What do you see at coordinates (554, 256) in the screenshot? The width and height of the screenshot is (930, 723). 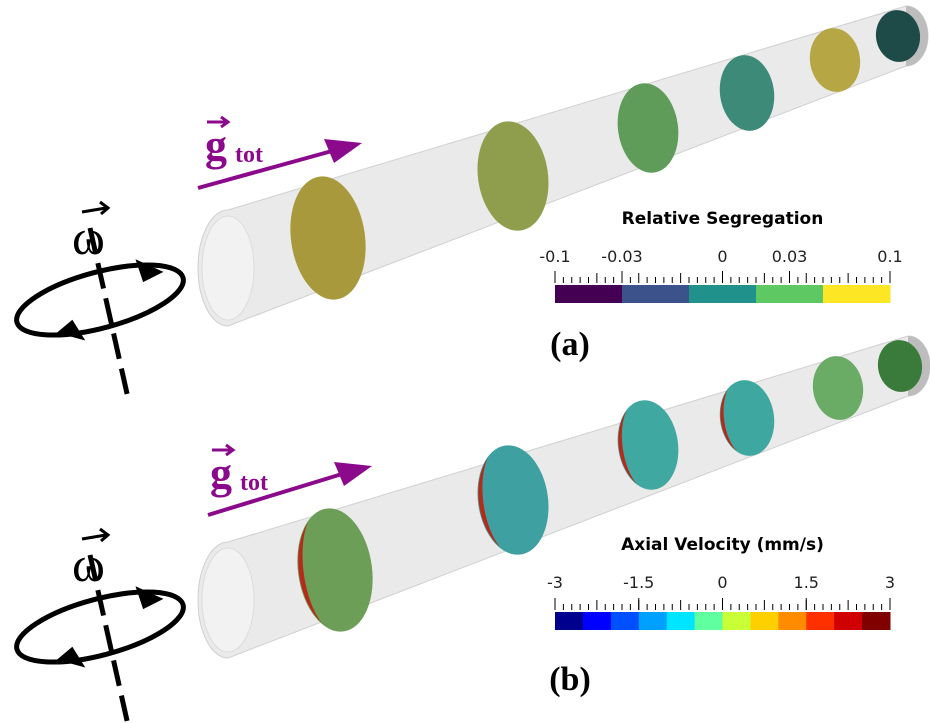 I see `colorbar-tick-label: -0.1` at bounding box center [554, 256].